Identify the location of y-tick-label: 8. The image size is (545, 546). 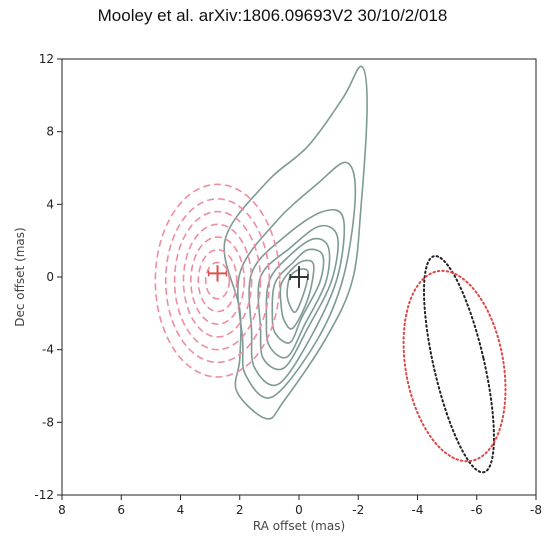
(50, 132).